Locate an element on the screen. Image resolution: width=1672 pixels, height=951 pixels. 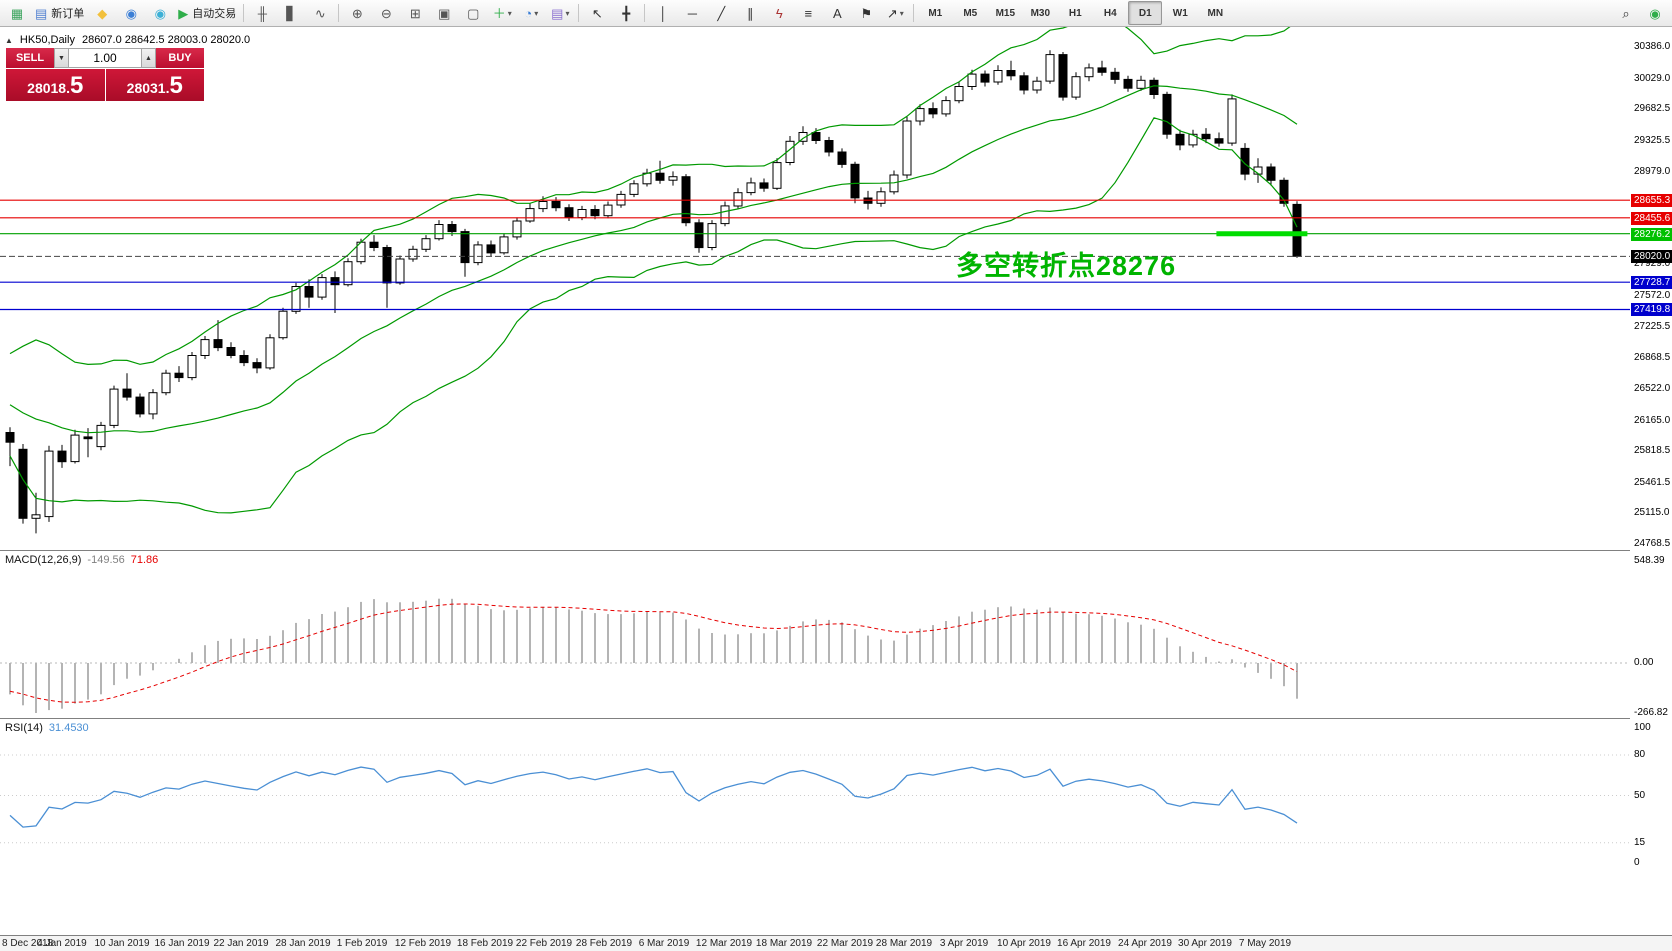
indicators-button: ＋ ▾ is located at coordinates (502, 13).